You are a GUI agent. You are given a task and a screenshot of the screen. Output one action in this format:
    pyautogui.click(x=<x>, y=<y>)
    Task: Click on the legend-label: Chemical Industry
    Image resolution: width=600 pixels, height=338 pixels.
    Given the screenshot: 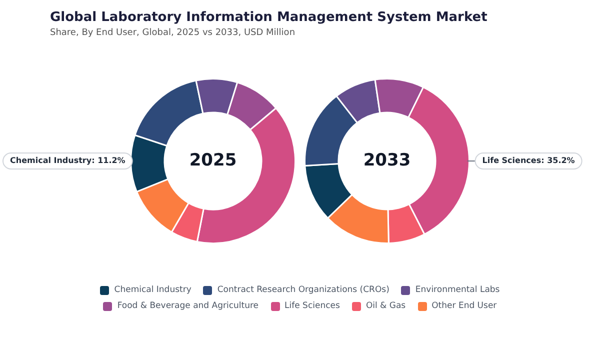 What is the action you would take?
    pyautogui.click(x=152, y=290)
    